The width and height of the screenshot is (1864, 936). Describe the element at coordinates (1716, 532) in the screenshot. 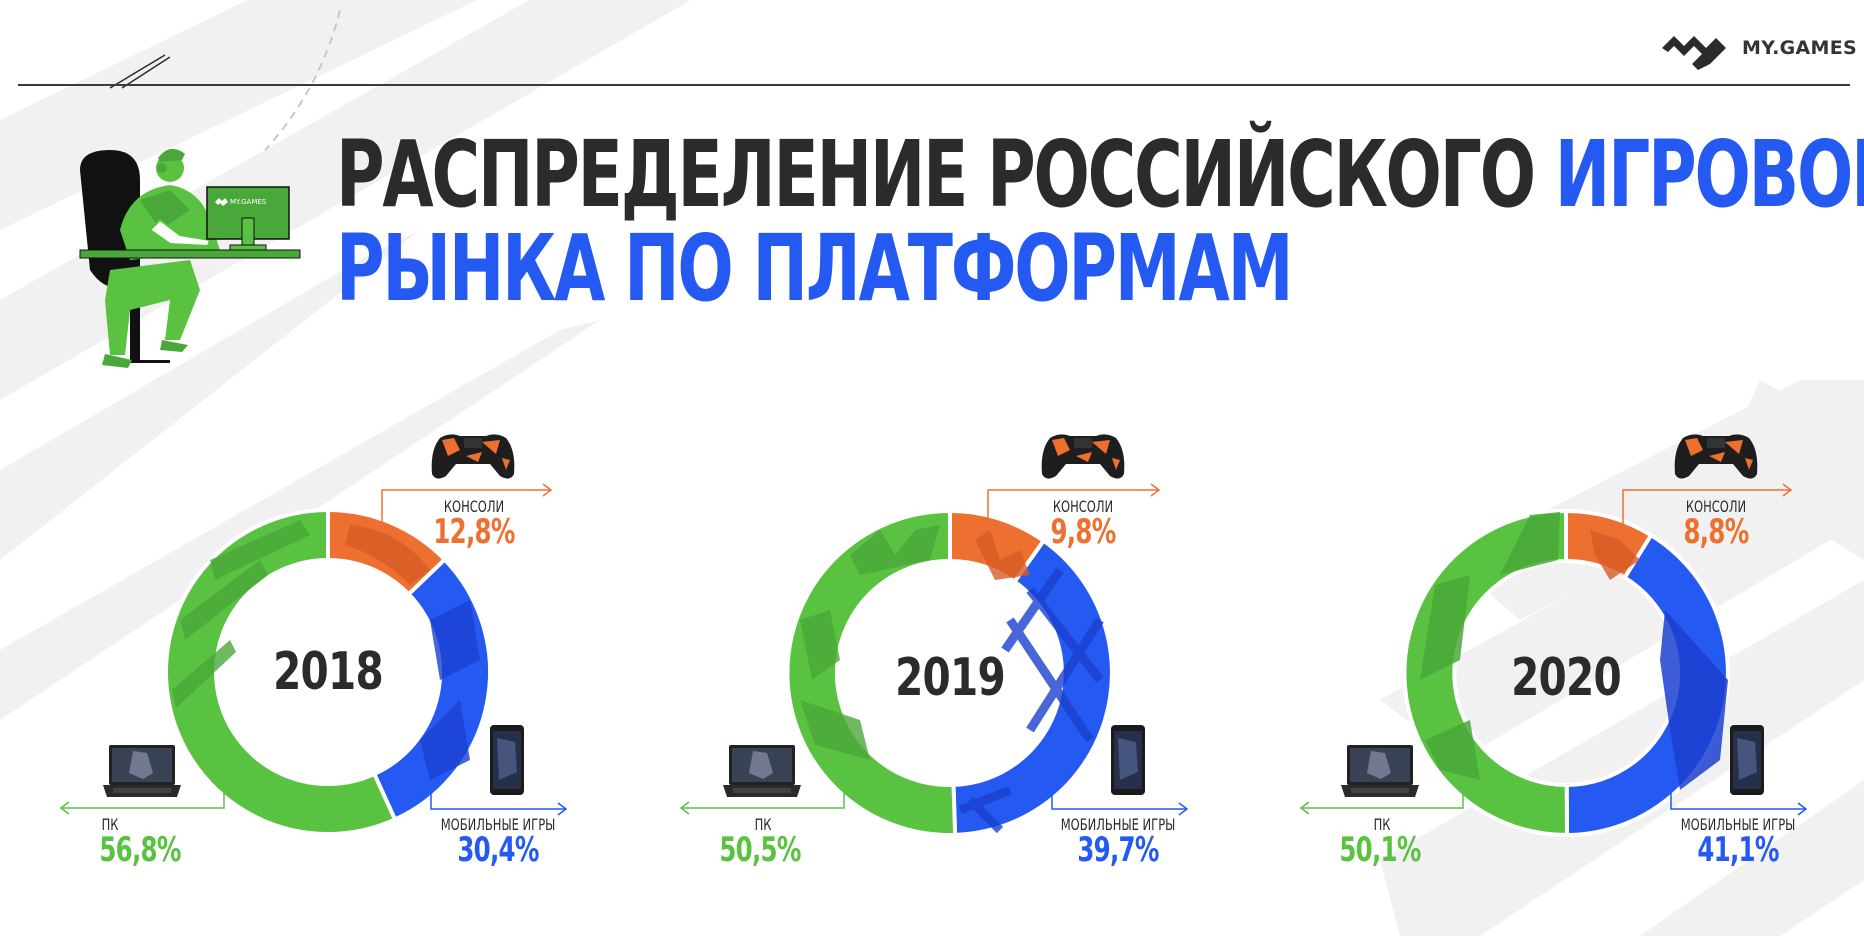

I see `console-value: 8,8%` at that location.